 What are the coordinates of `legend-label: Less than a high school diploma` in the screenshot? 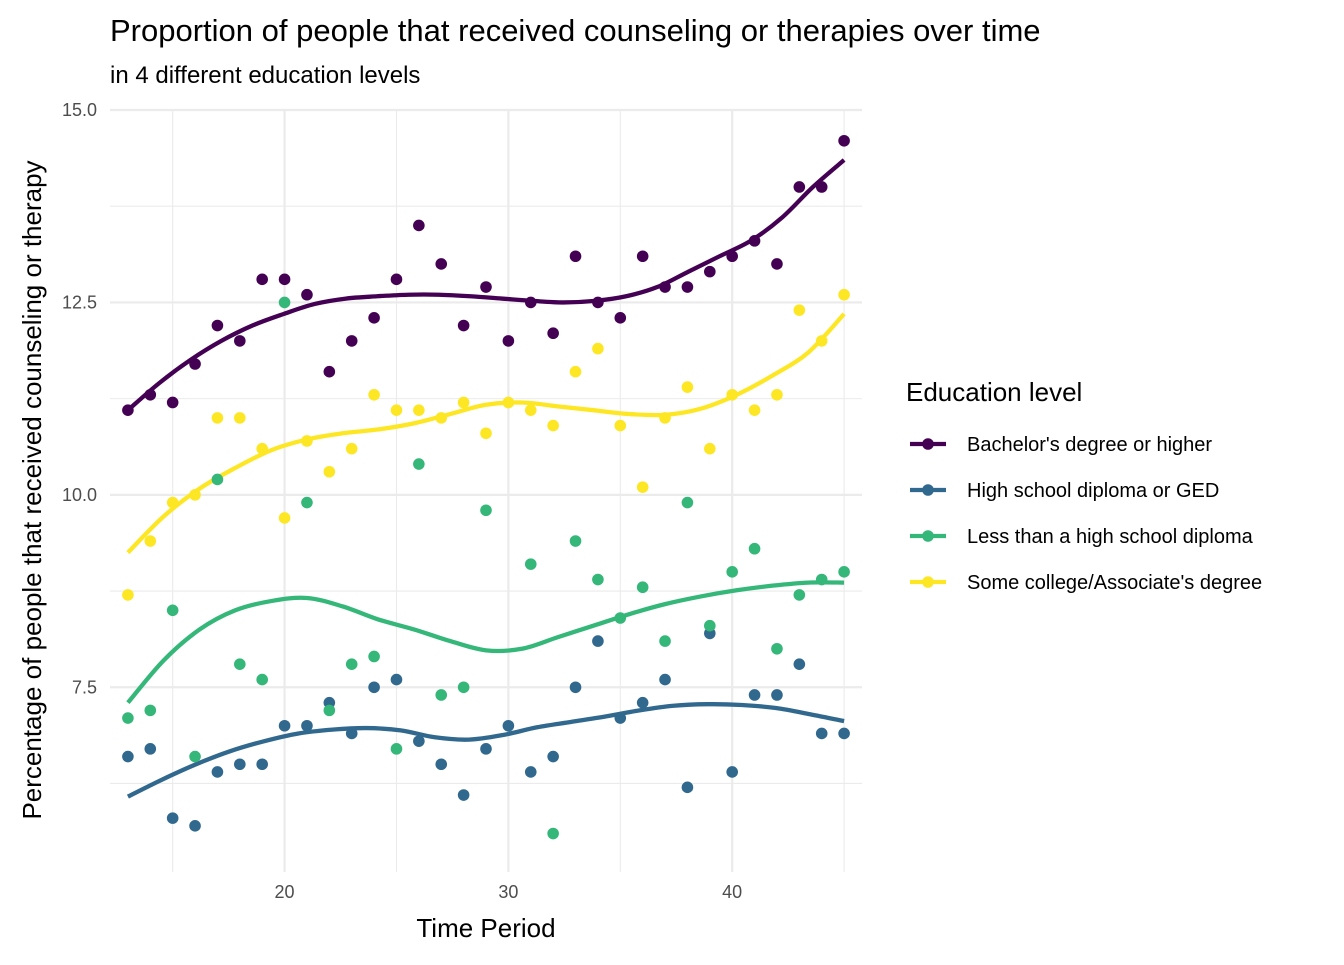 It's located at (1110, 537).